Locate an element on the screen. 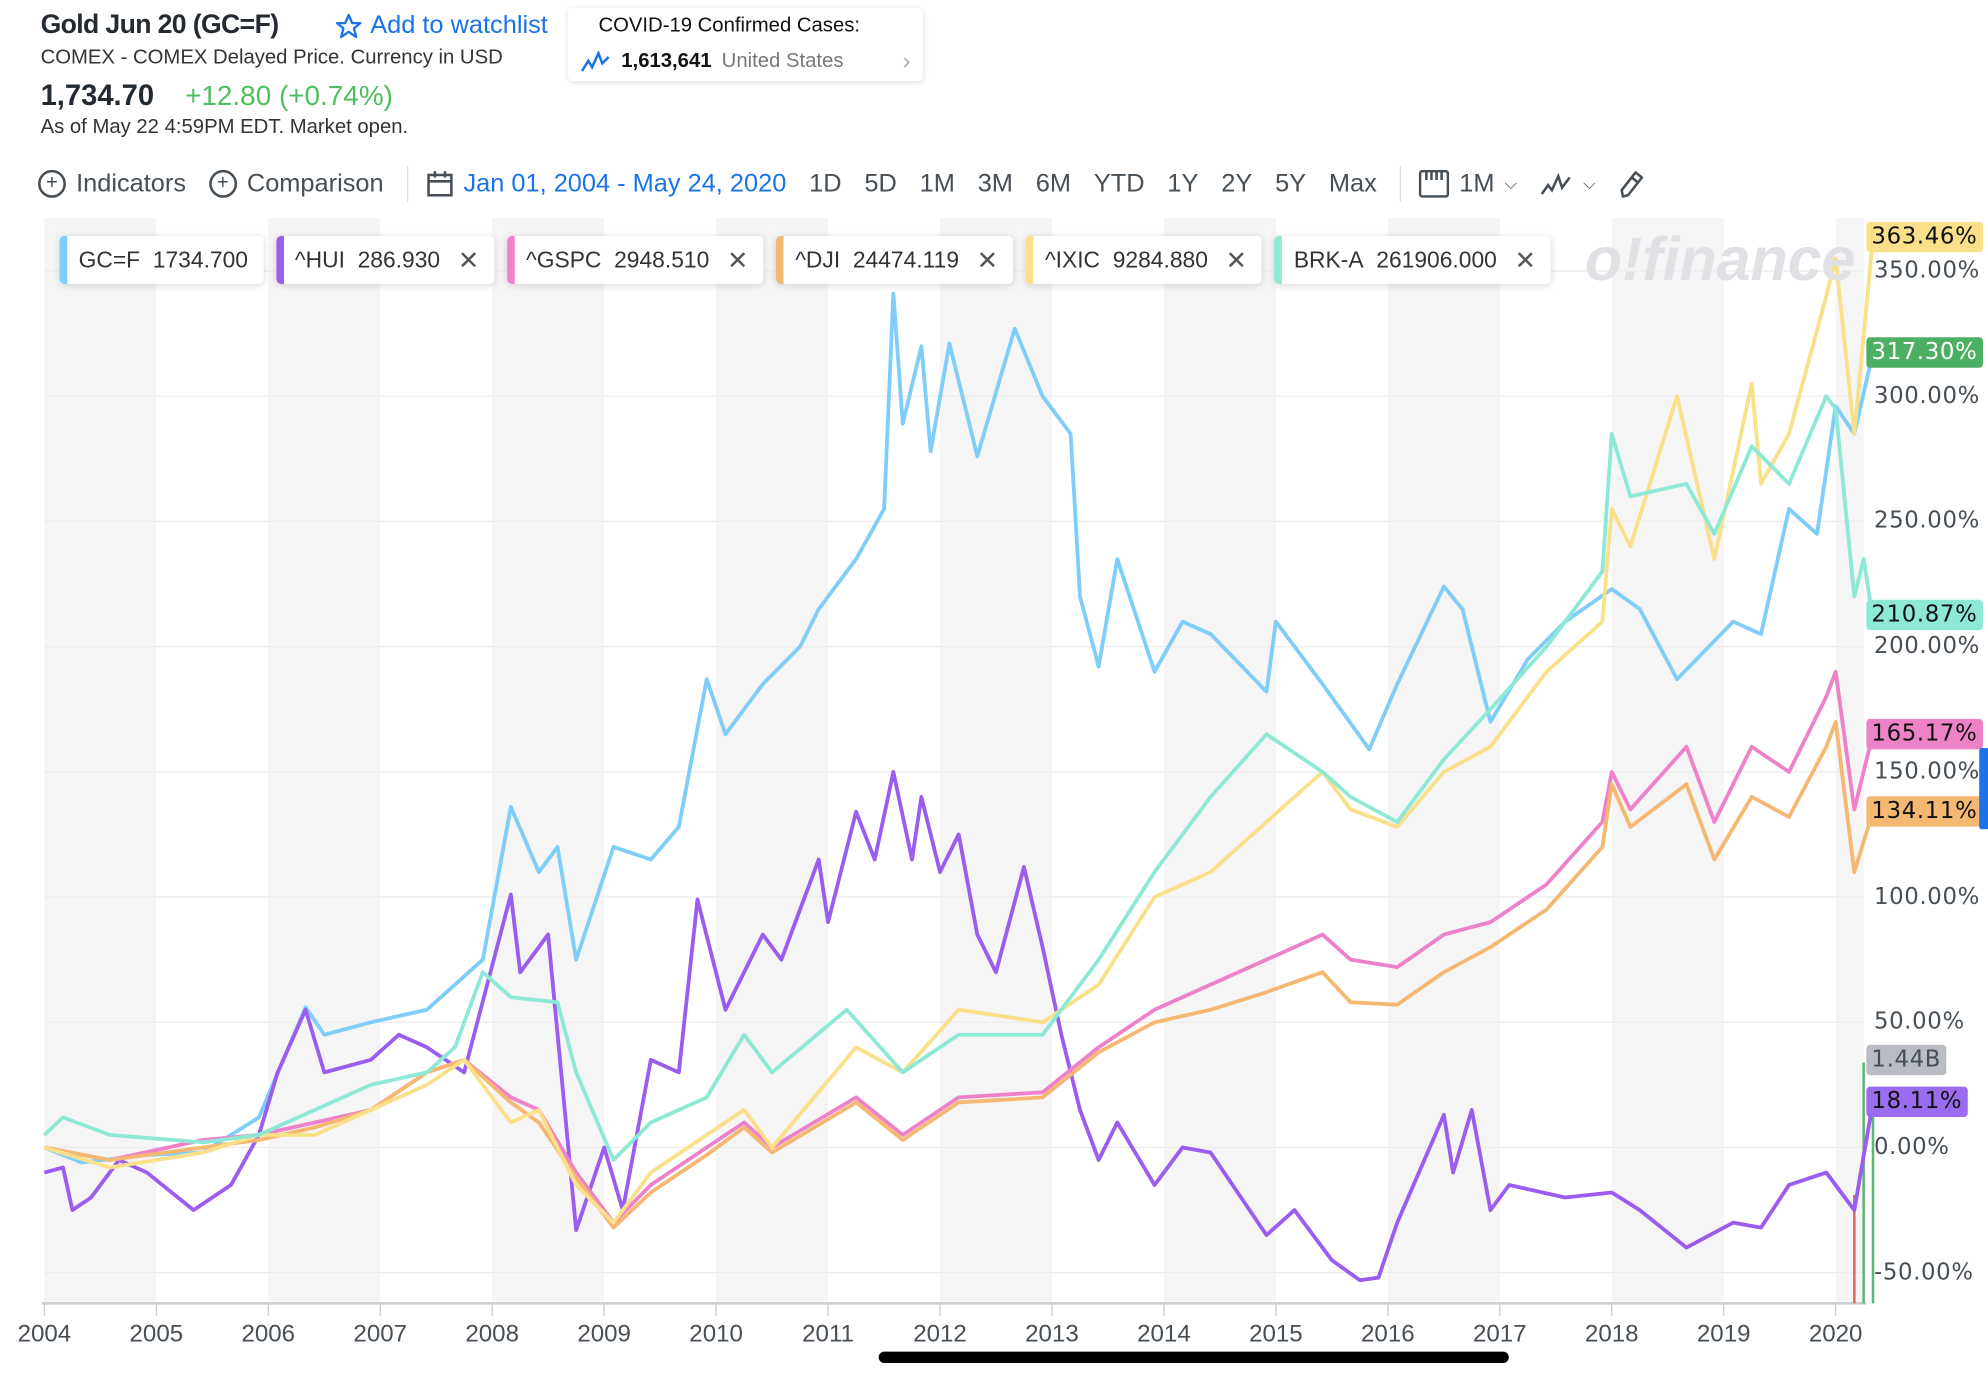 Image resolution: width=1988 pixels, height=1378 pixels. range-2y: 2Y is located at coordinates (1237, 183).